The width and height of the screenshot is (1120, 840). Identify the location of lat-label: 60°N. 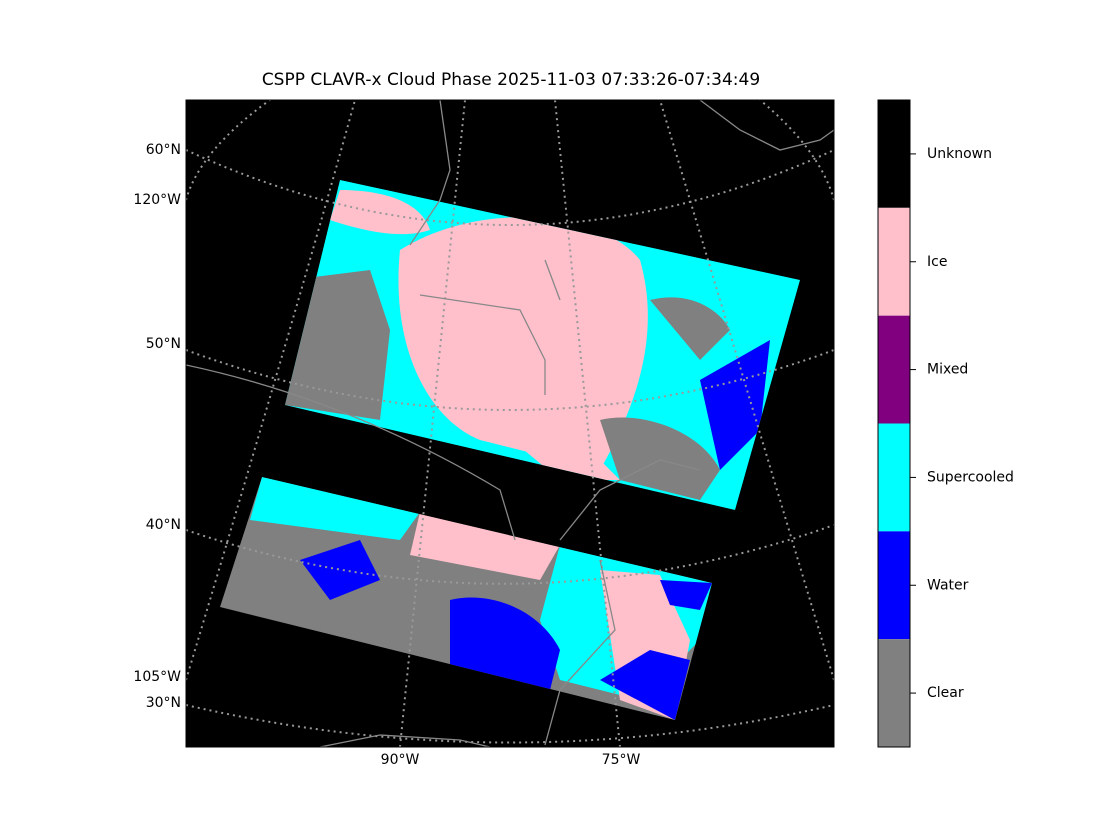
(163, 150).